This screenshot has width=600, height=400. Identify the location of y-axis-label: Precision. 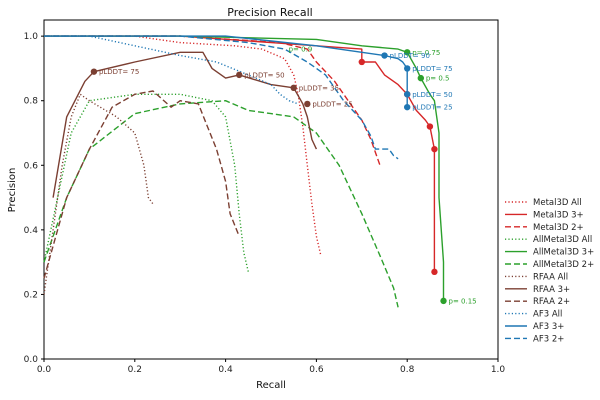
(12, 190).